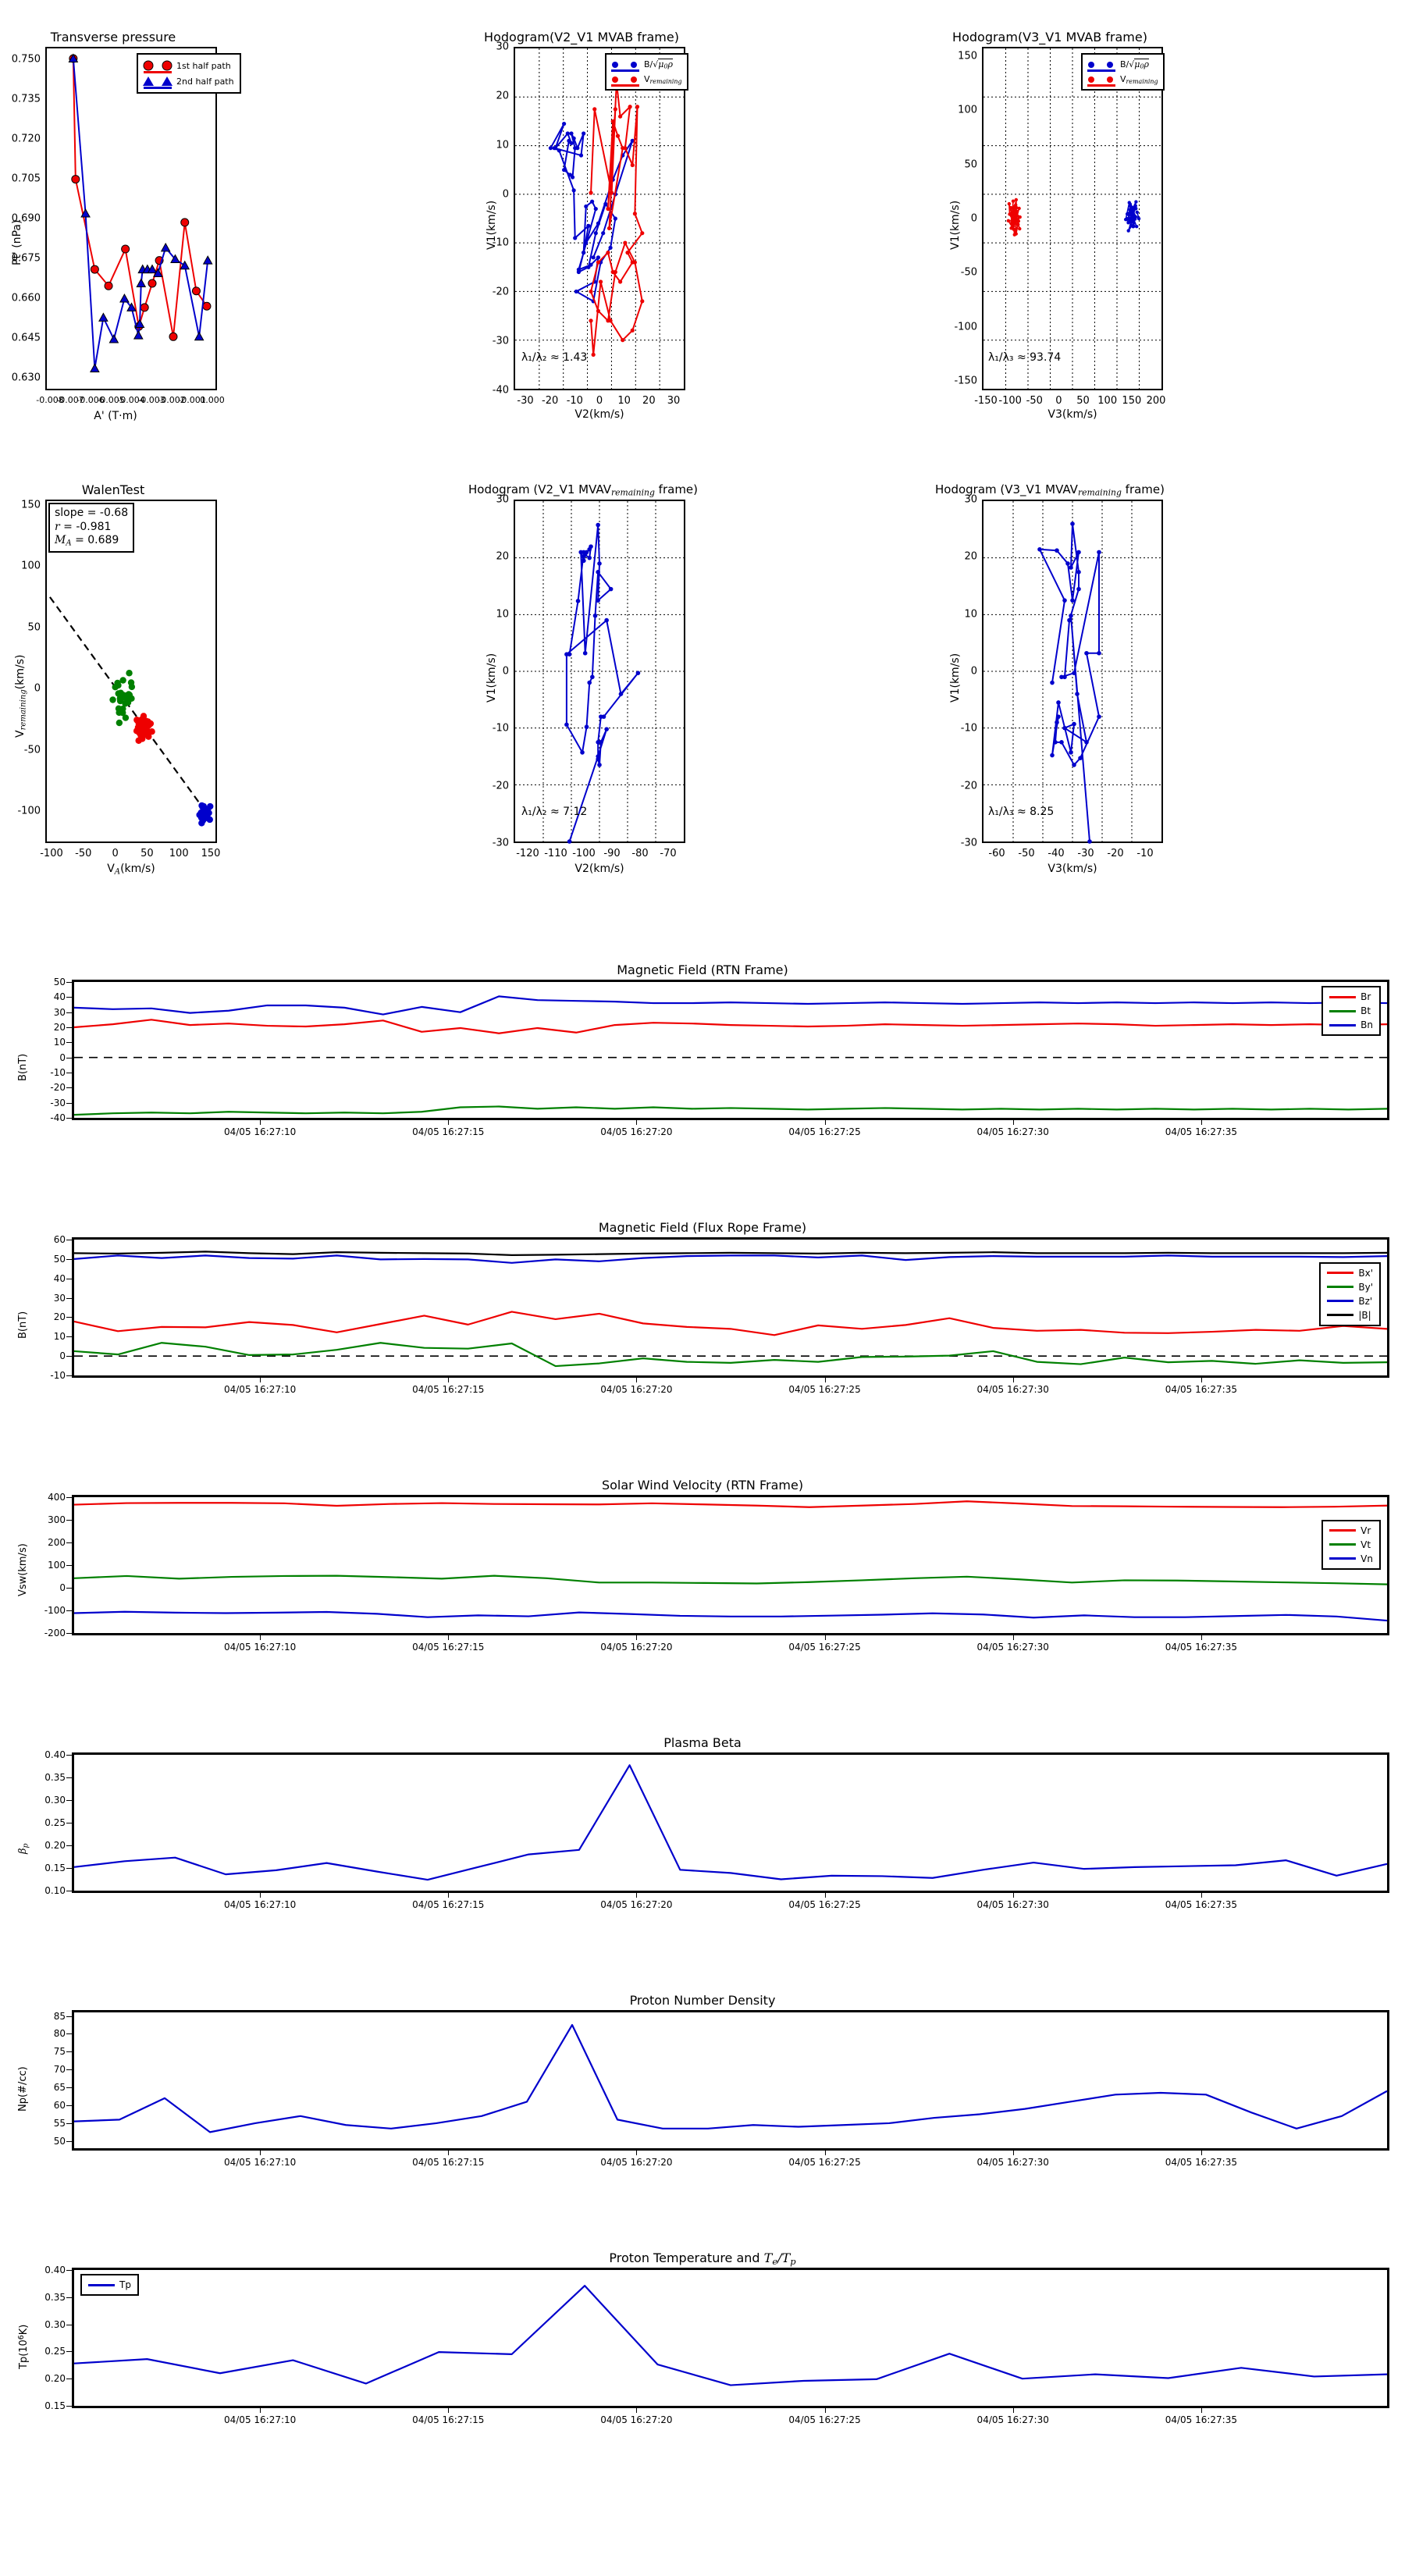  What do you see at coordinates (624, 401) in the screenshot?
I see `x-tick-label: 10` at bounding box center [624, 401].